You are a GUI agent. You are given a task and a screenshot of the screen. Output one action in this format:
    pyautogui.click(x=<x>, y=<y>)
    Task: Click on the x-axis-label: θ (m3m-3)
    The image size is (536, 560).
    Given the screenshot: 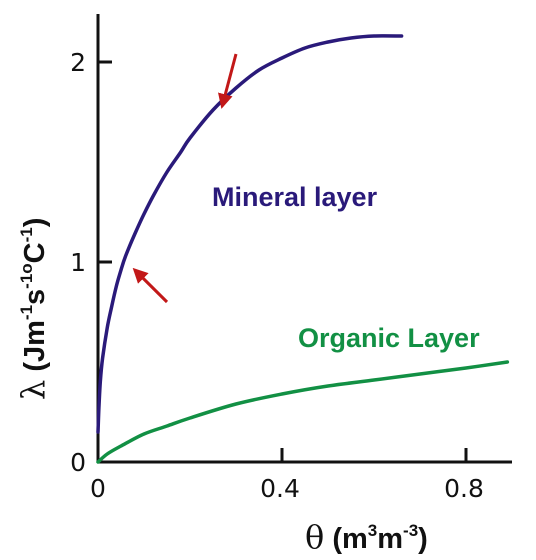 What is the action you would take?
    pyautogui.click(x=366, y=537)
    